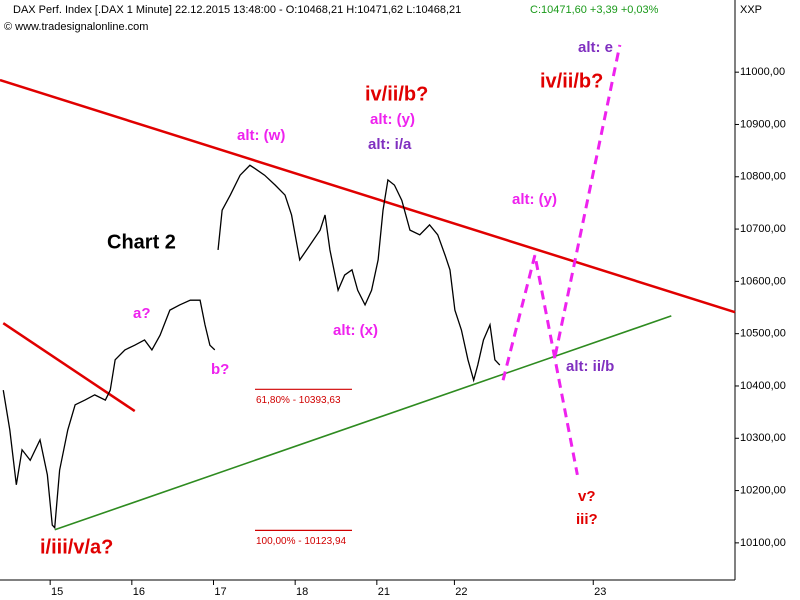  What do you see at coordinates (763, 334) in the screenshot?
I see `y-tick-label: 10500,00` at bounding box center [763, 334].